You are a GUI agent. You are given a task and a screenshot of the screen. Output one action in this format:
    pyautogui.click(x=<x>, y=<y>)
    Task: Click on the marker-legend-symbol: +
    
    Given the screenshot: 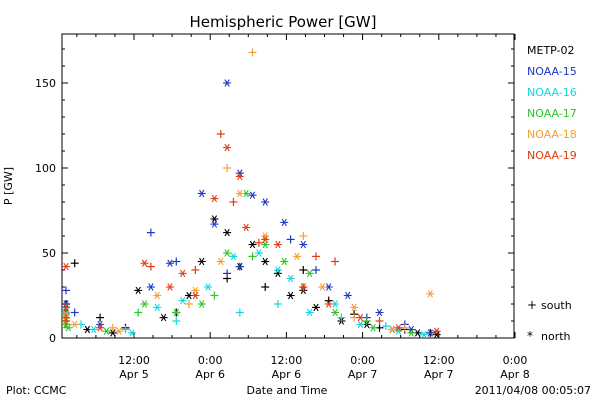 What is the action you would take?
    pyautogui.click(x=532, y=305)
    